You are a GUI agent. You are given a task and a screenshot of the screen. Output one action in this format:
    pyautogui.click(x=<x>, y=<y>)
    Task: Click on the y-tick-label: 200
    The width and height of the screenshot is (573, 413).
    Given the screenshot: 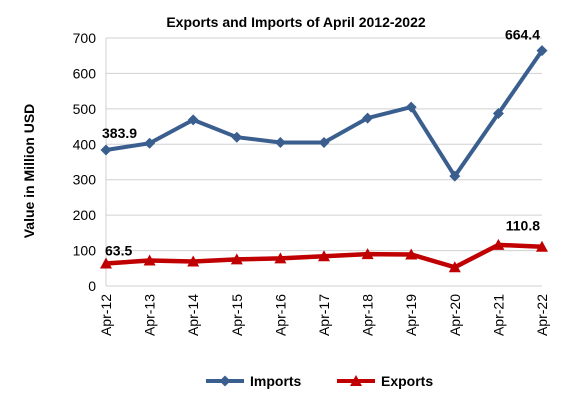 What is the action you would take?
    pyautogui.click(x=85, y=215)
    